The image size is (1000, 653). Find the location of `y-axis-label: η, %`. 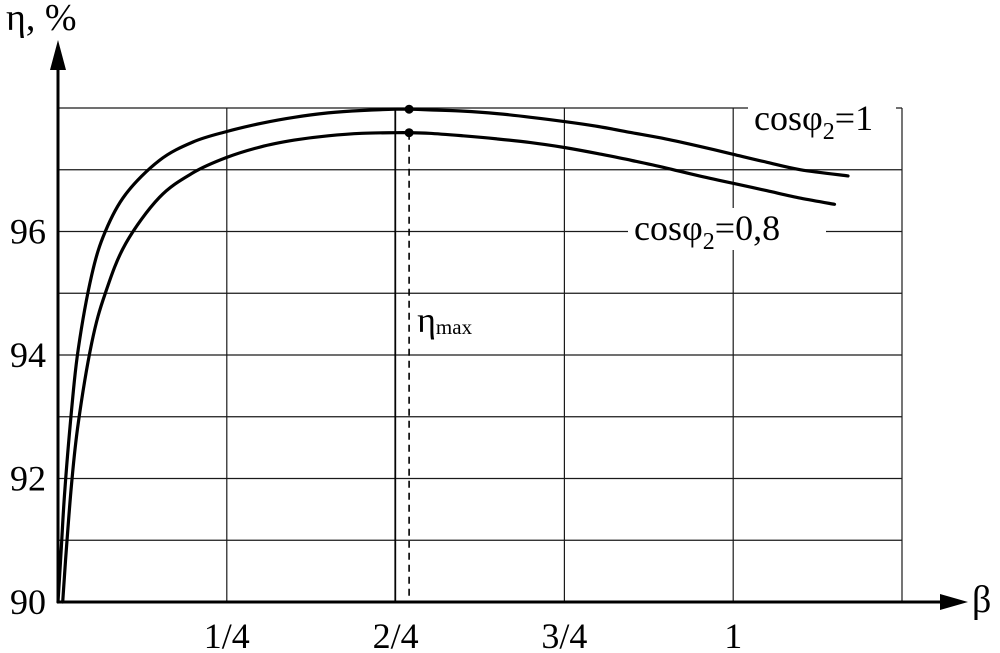

y-axis-label: η, % is located at coordinates (41, 19).